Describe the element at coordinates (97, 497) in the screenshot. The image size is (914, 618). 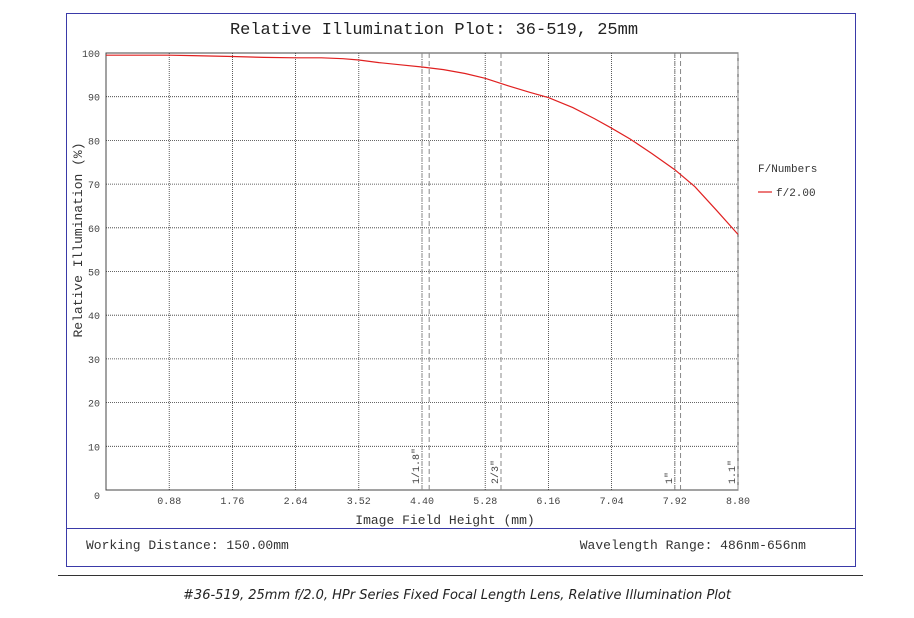
I see `y-tick-label: 0` at that location.